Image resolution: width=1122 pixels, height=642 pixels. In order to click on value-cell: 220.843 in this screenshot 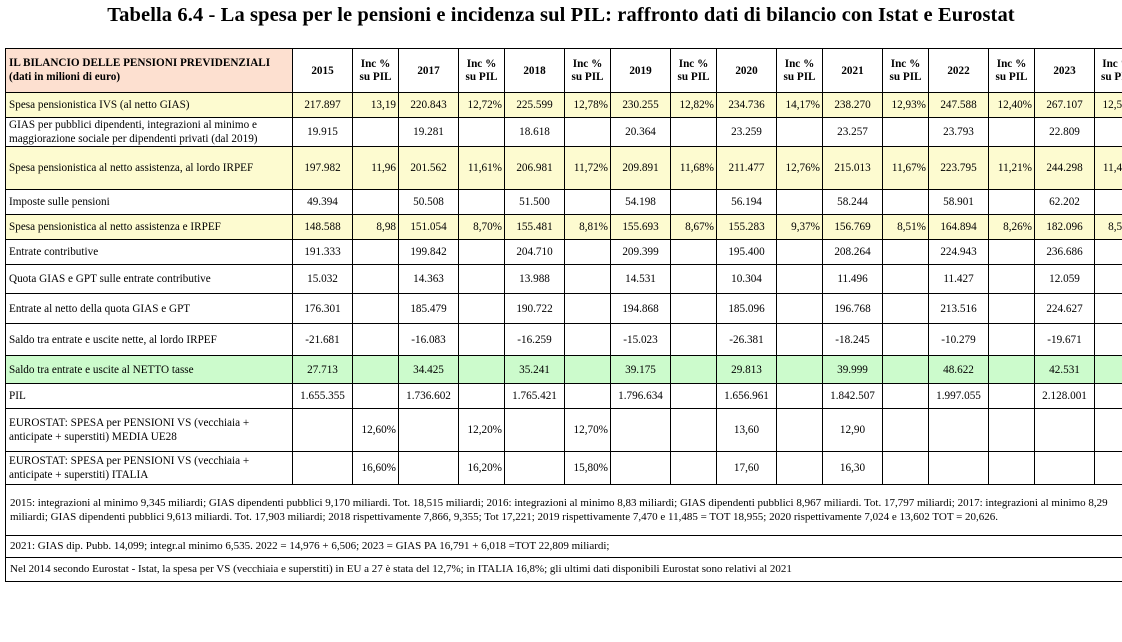, I will do `click(428, 105)`.